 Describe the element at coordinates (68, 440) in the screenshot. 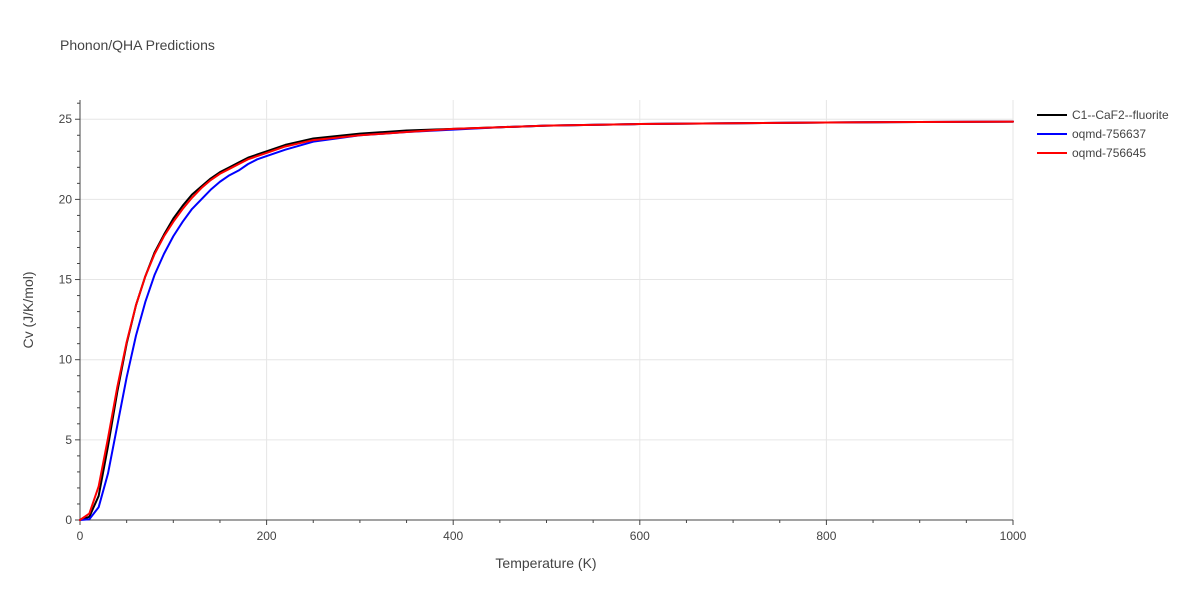

I see `y-tick-label: 5` at that location.